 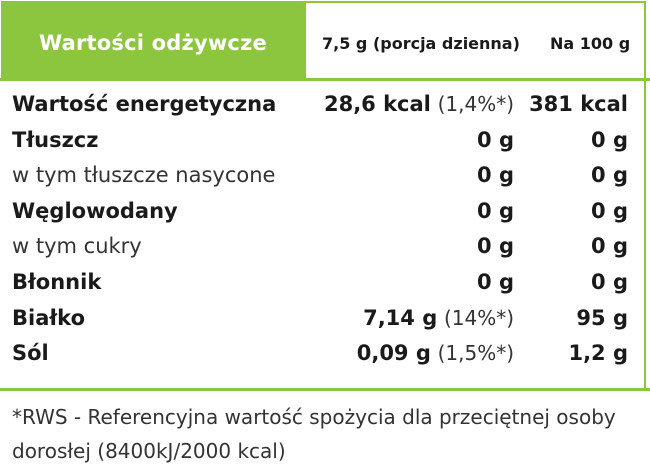 What do you see at coordinates (598, 353) in the screenshot?
I see `row-per-100g: 1,2 g` at bounding box center [598, 353].